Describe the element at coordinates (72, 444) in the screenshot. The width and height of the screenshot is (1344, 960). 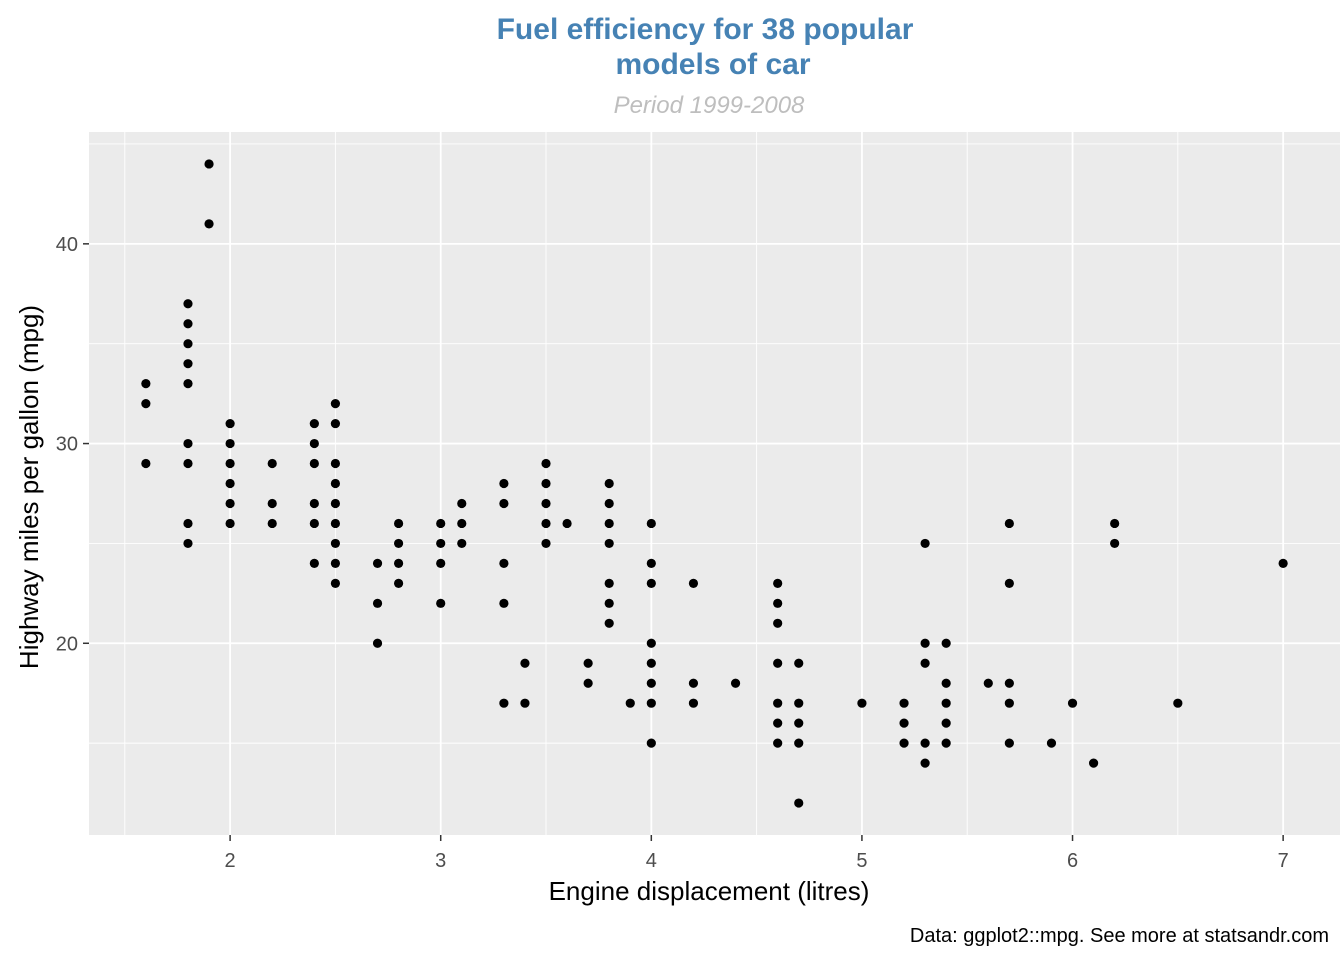
I see `y-axis: 20 30 40` at that location.